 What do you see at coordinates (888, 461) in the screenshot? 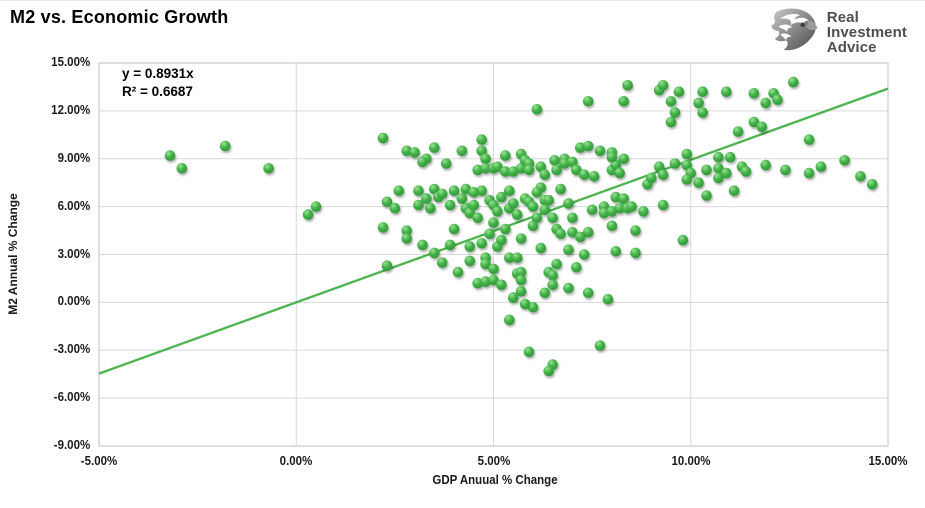
I see `x-axis-tick-label: 15.00%` at bounding box center [888, 461].